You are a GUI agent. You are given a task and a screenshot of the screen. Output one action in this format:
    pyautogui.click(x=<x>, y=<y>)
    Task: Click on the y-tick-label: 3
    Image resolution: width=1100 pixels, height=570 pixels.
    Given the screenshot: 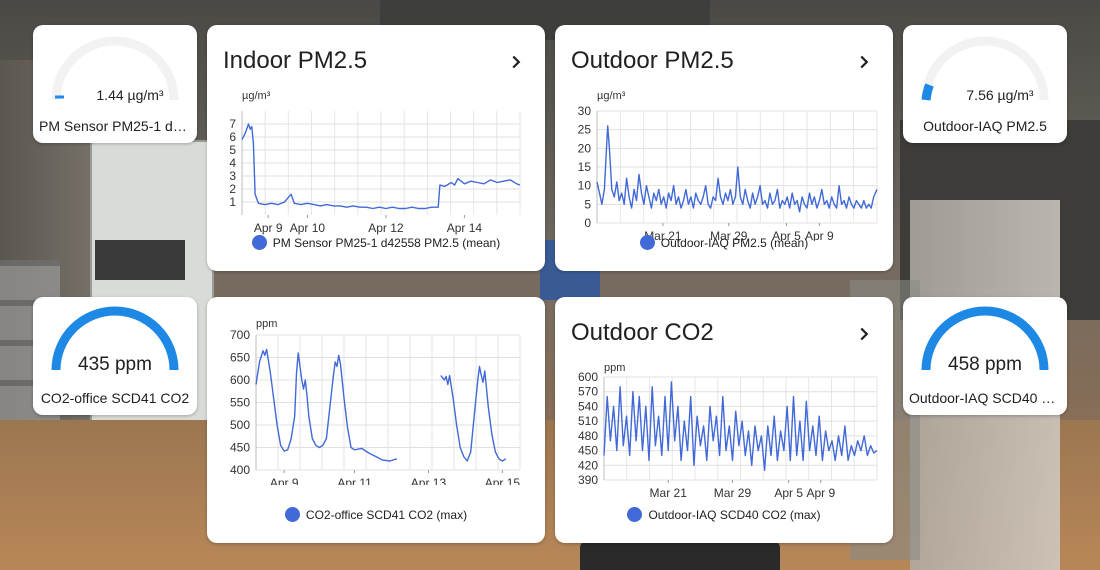 What is the action you would take?
    pyautogui.click(x=232, y=176)
    